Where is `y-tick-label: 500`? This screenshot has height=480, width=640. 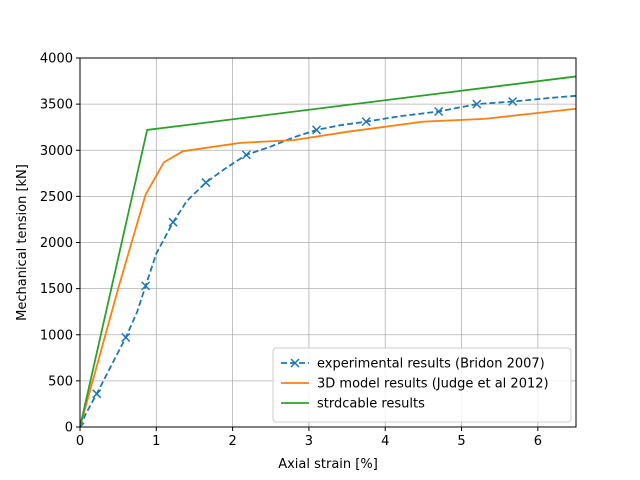 y-tick-label: 500 is located at coordinates (60, 381).